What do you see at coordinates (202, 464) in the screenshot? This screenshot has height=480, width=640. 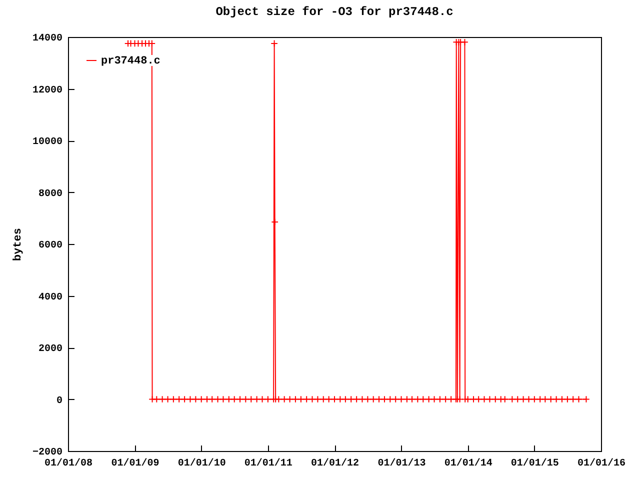 I see `x-tick-label: 01/01/10` at bounding box center [202, 464].